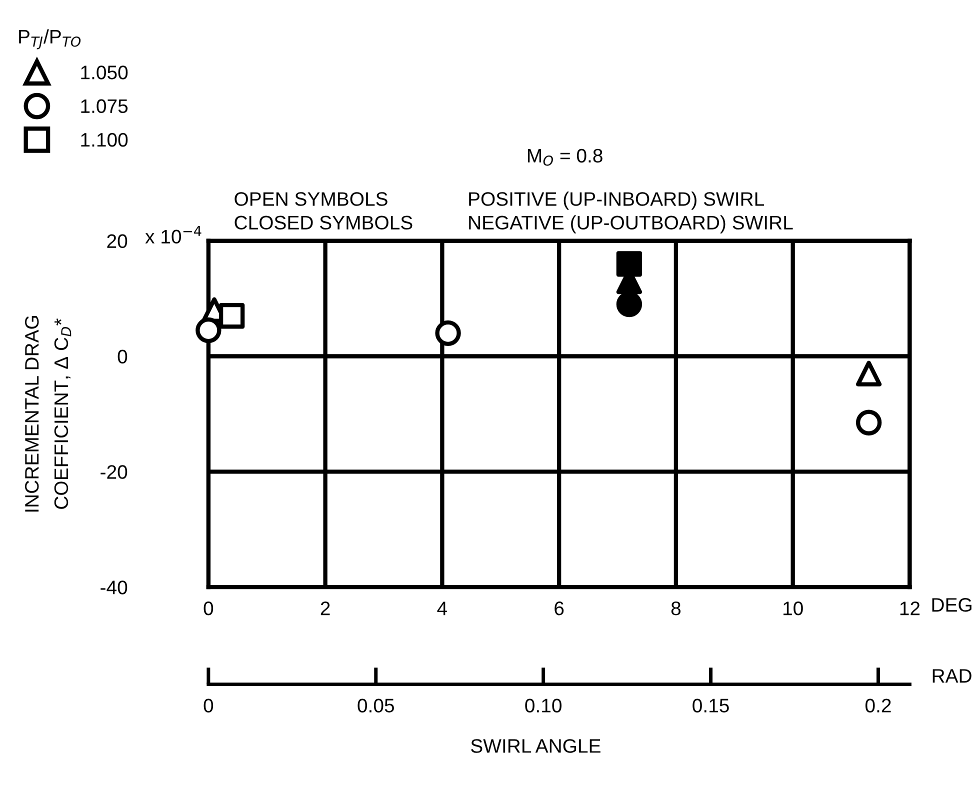 This screenshot has width=974, height=787. What do you see at coordinates (676, 609) in the screenshot?
I see `x-tick-label: 8` at bounding box center [676, 609].